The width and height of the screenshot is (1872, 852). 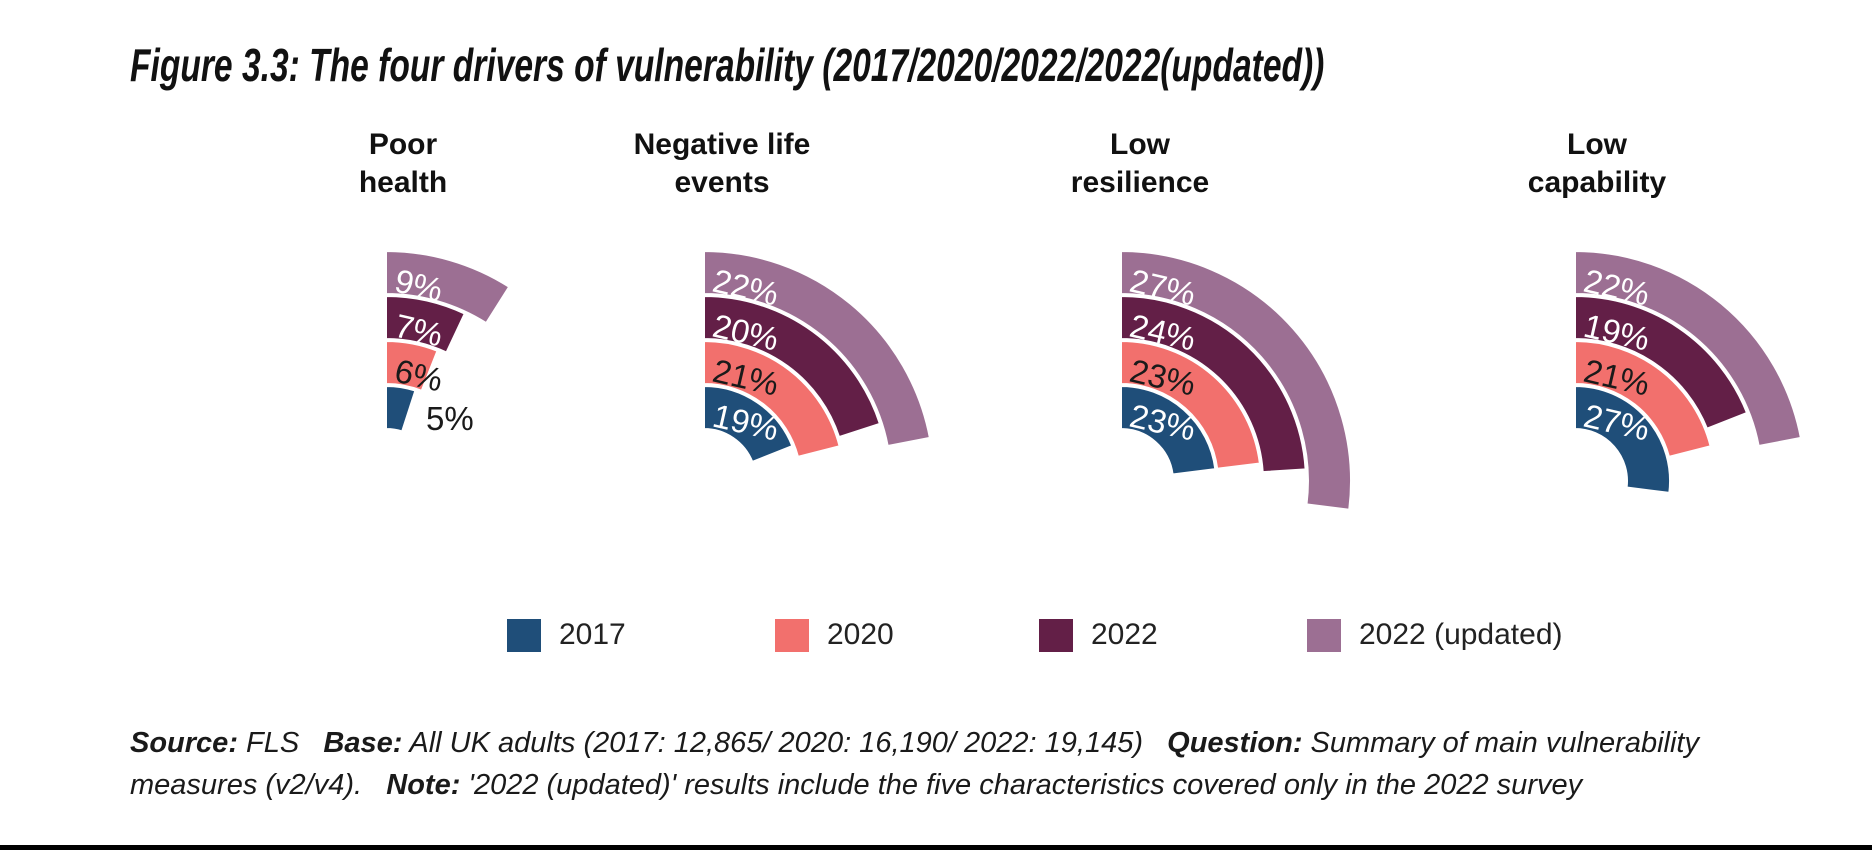 What do you see at coordinates (722, 163) in the screenshot?
I see `chart-title: Negative life events` at bounding box center [722, 163].